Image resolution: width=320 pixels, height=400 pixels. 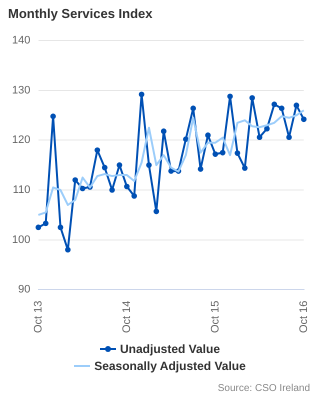 I want to click on y-tick-label: 110, so click(x=21, y=190).